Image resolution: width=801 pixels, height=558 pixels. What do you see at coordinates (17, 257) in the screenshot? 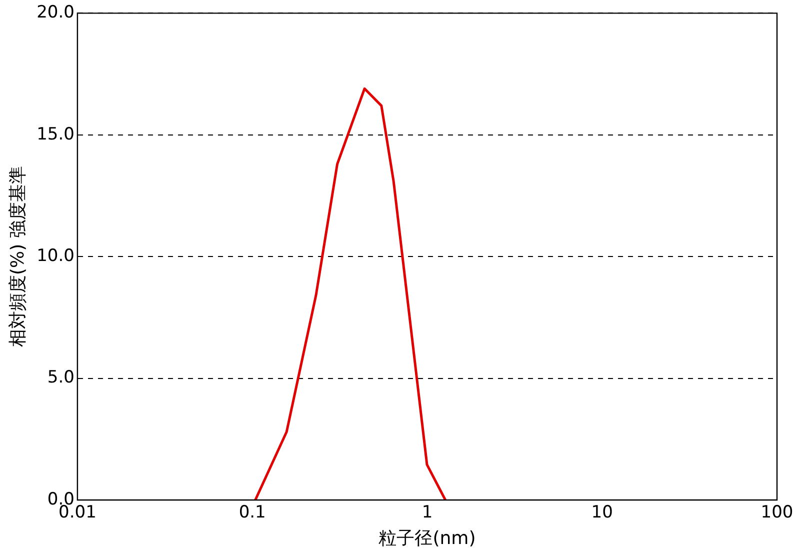
I see `y-axis-title: 相対頻度(%) 強度基準` at bounding box center [17, 257].